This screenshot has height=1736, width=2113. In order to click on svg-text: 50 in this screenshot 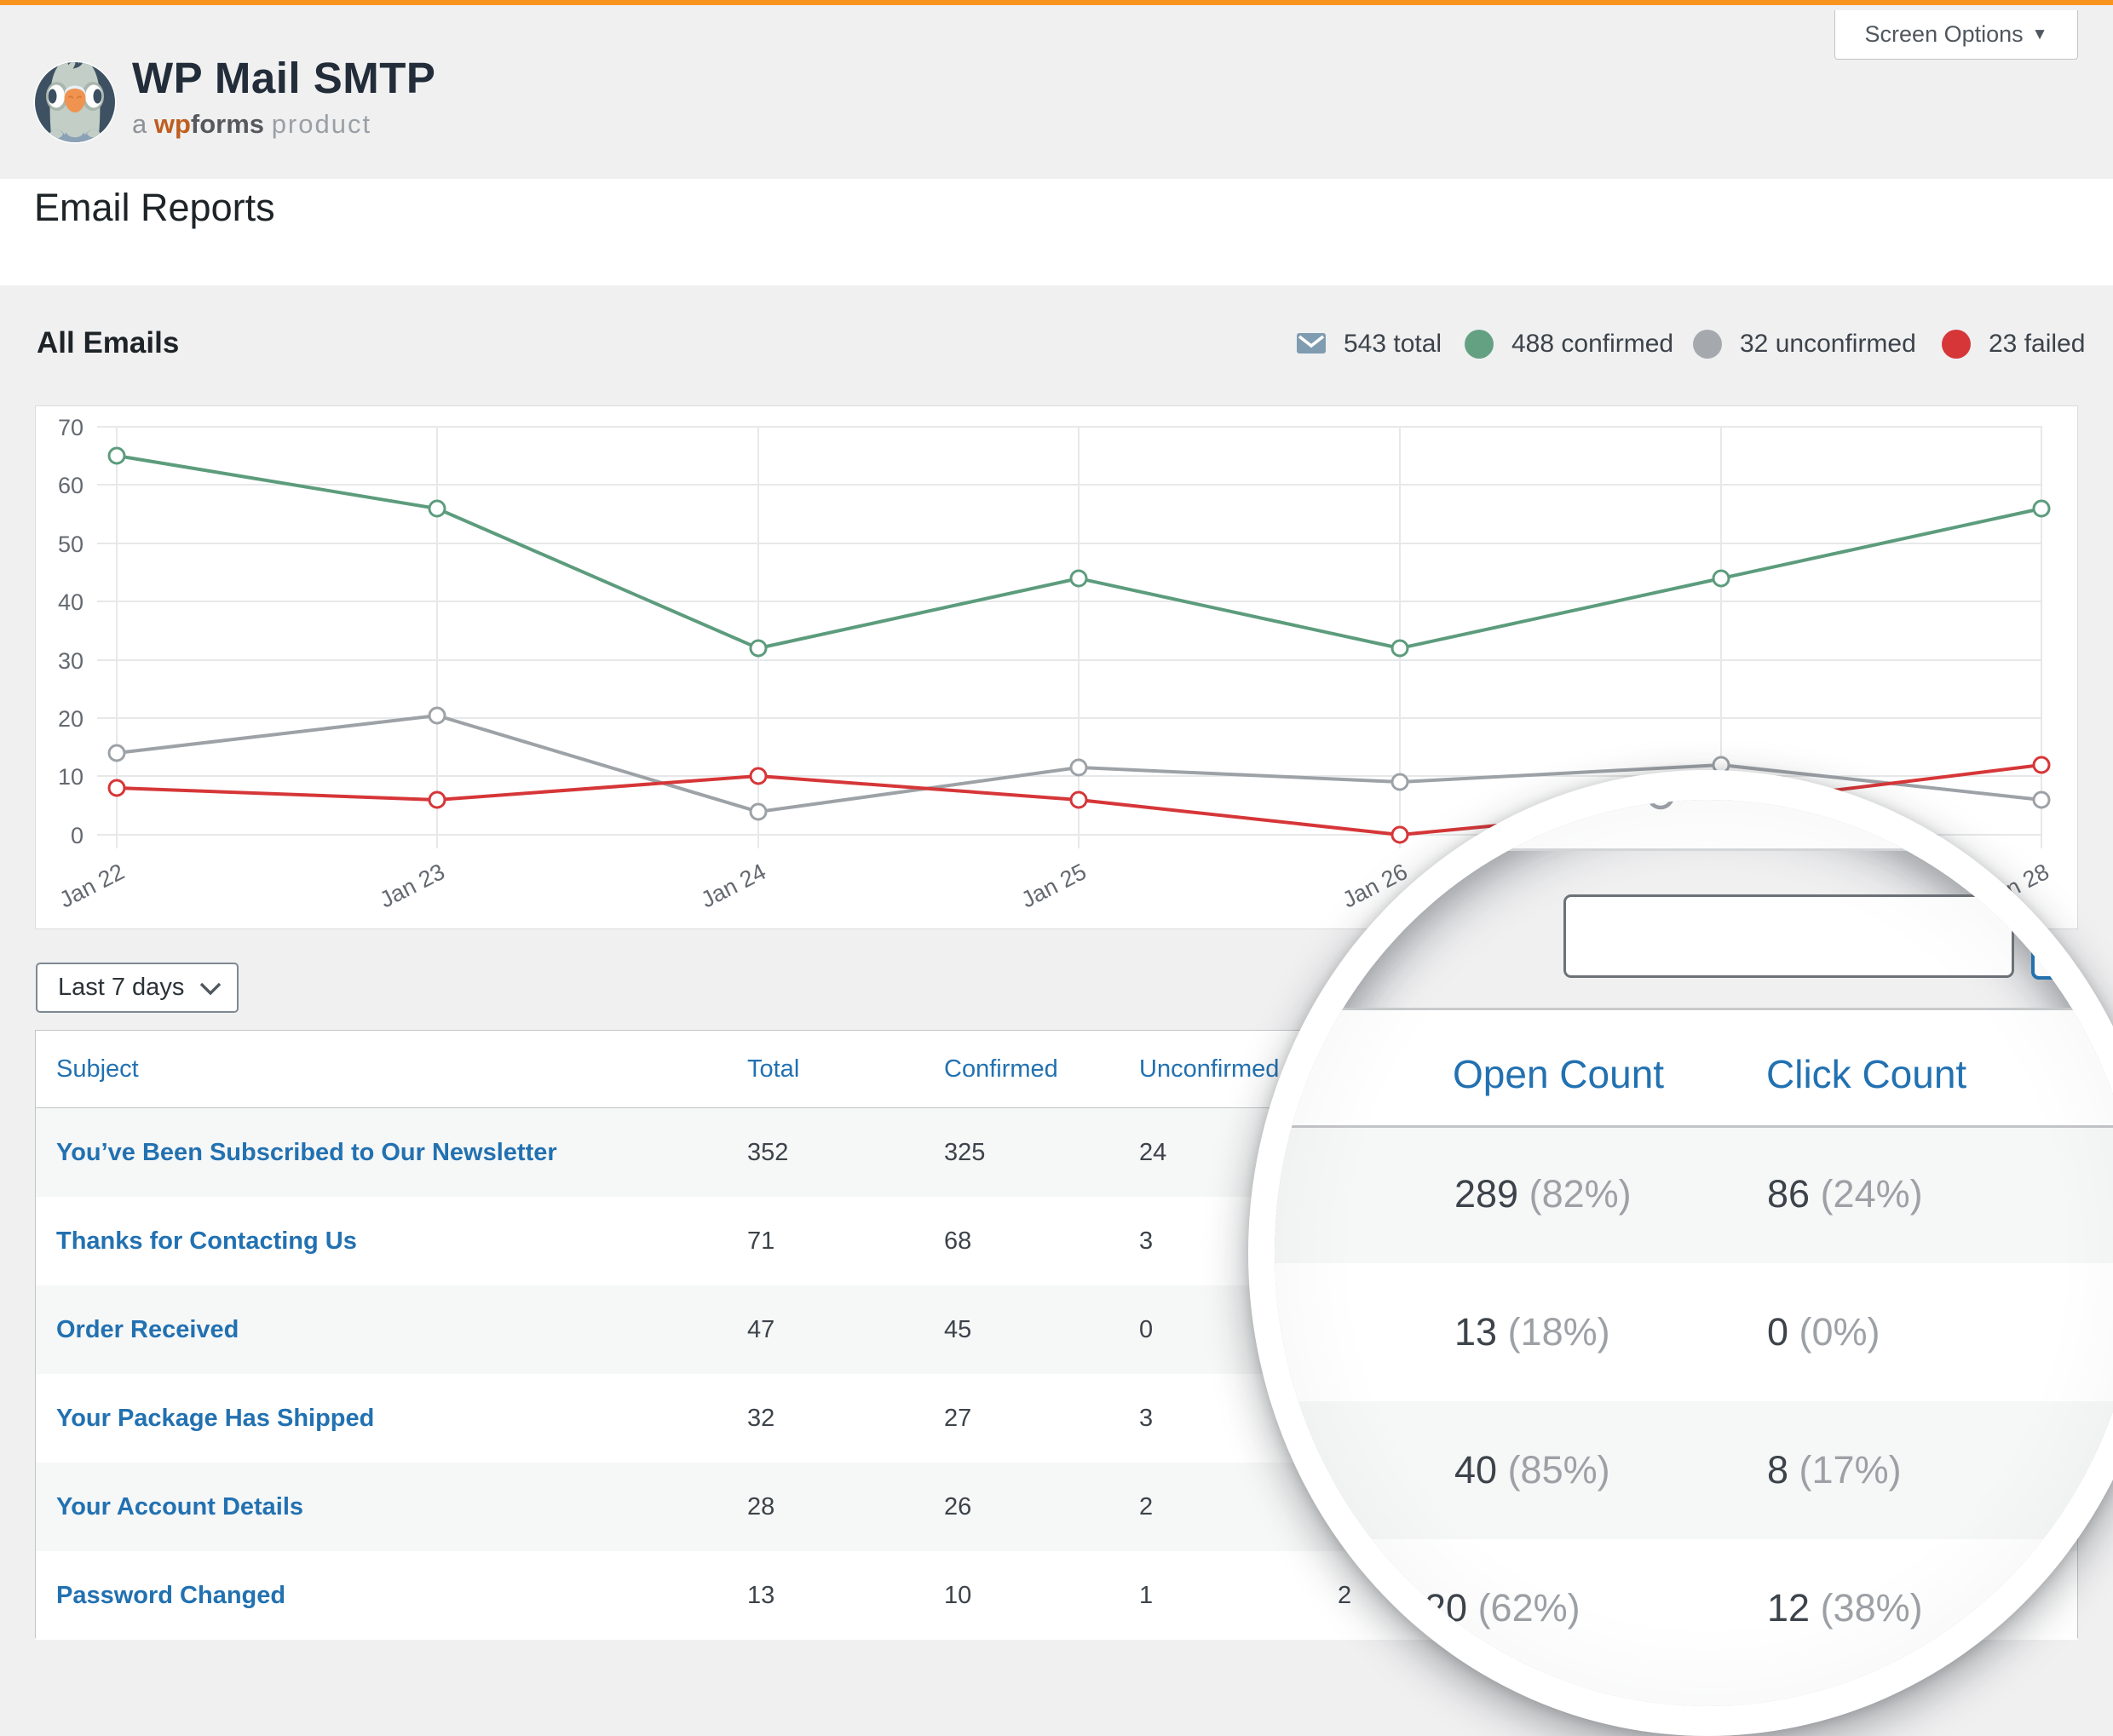, I will do `click(70, 544)`.